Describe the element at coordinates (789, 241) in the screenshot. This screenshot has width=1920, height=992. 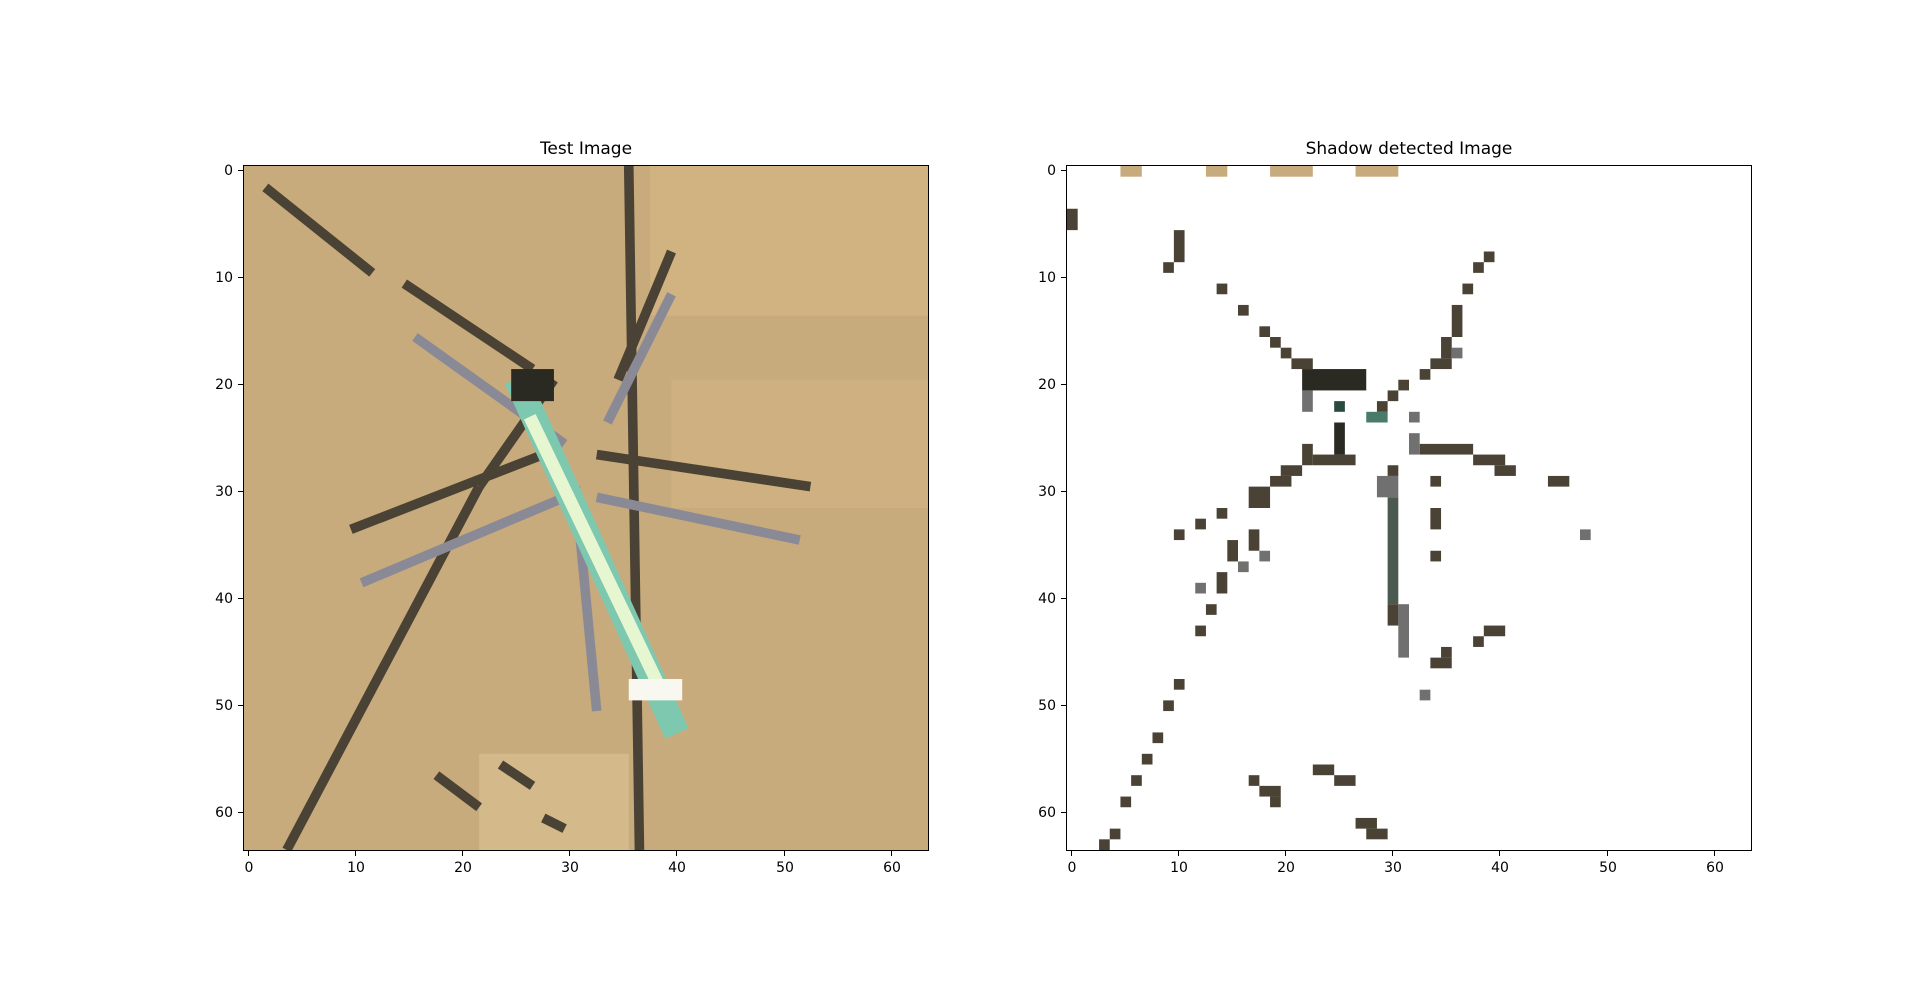
I see `sand-patch` at that location.